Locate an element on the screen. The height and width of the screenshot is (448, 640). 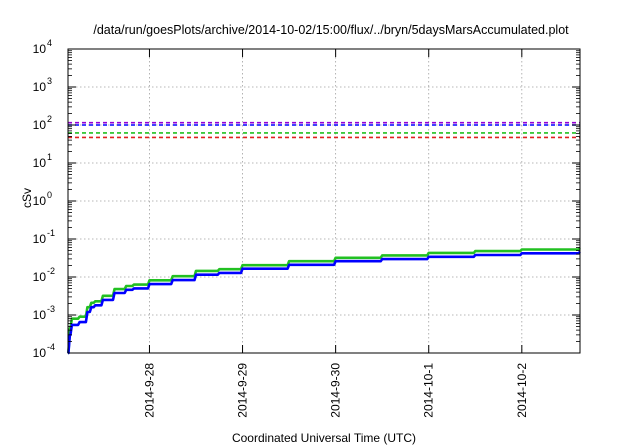
y-tick-label: 10 1 is located at coordinates (42, 161).